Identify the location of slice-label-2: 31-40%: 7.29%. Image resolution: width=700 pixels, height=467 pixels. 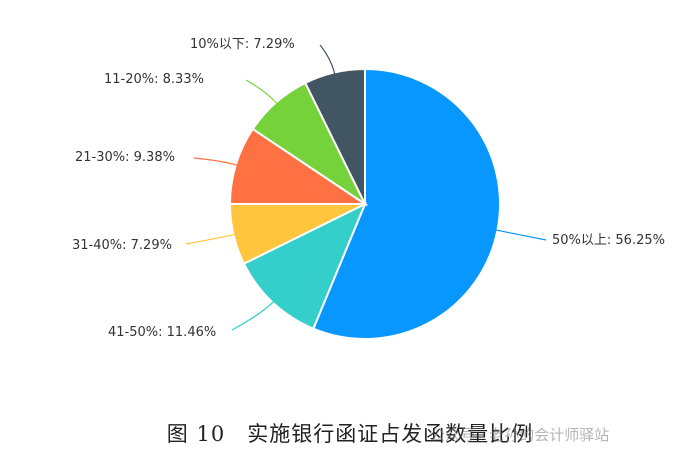
(122, 245).